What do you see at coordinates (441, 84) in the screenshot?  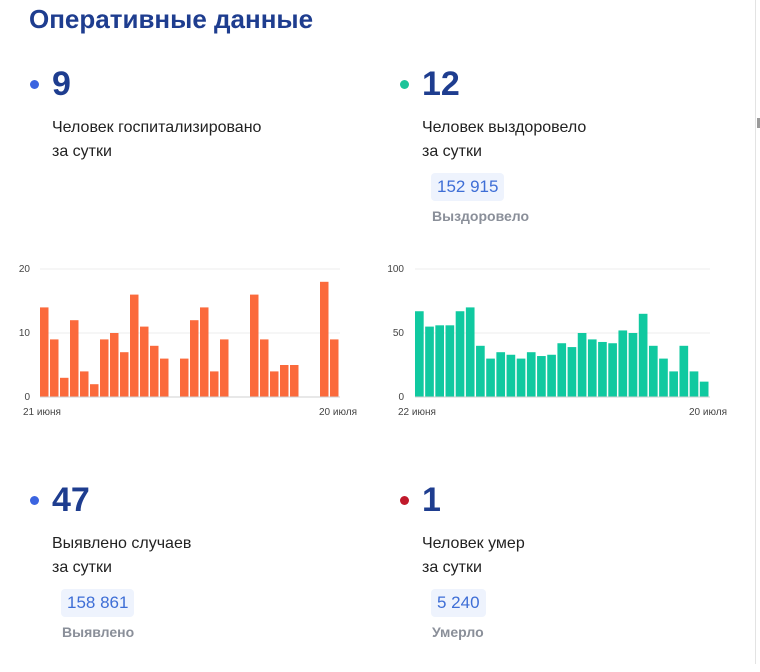 I see `recovered-count: 12` at bounding box center [441, 84].